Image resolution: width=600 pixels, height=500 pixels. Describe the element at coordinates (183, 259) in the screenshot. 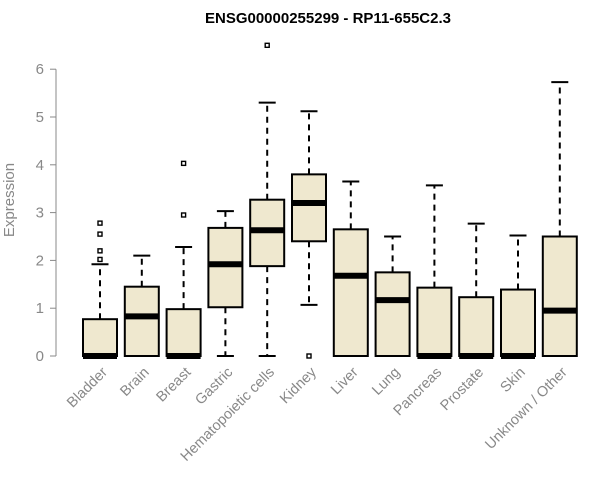

I see `box-breast` at that location.